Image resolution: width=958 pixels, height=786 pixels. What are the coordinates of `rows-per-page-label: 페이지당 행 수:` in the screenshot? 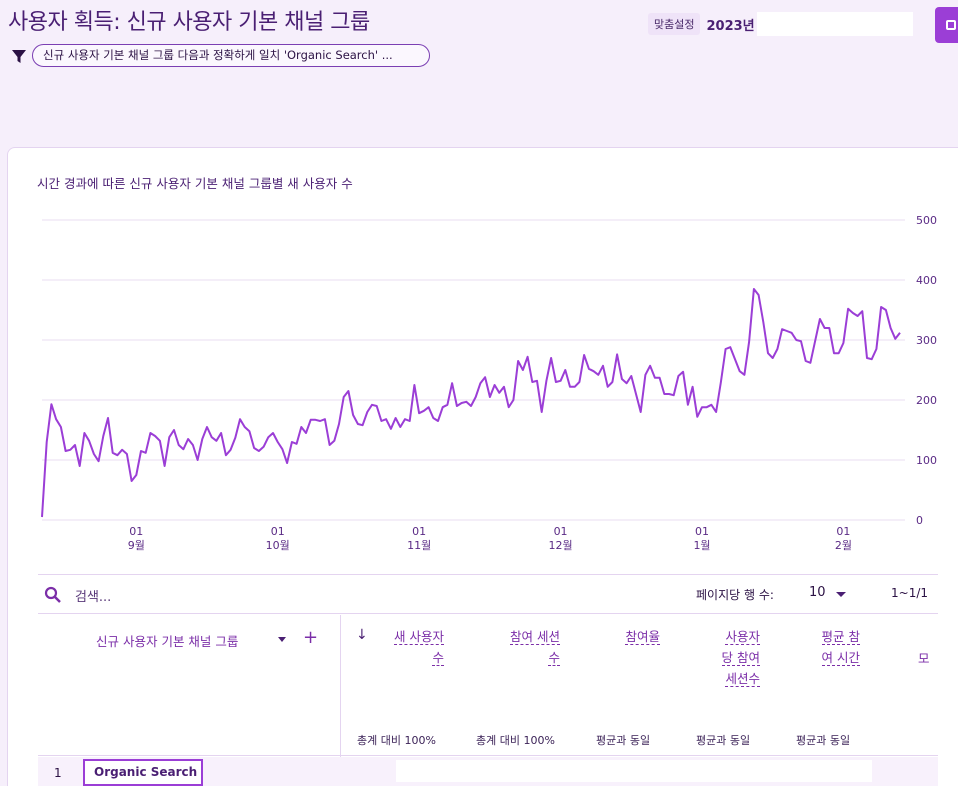 It's located at (735, 595).